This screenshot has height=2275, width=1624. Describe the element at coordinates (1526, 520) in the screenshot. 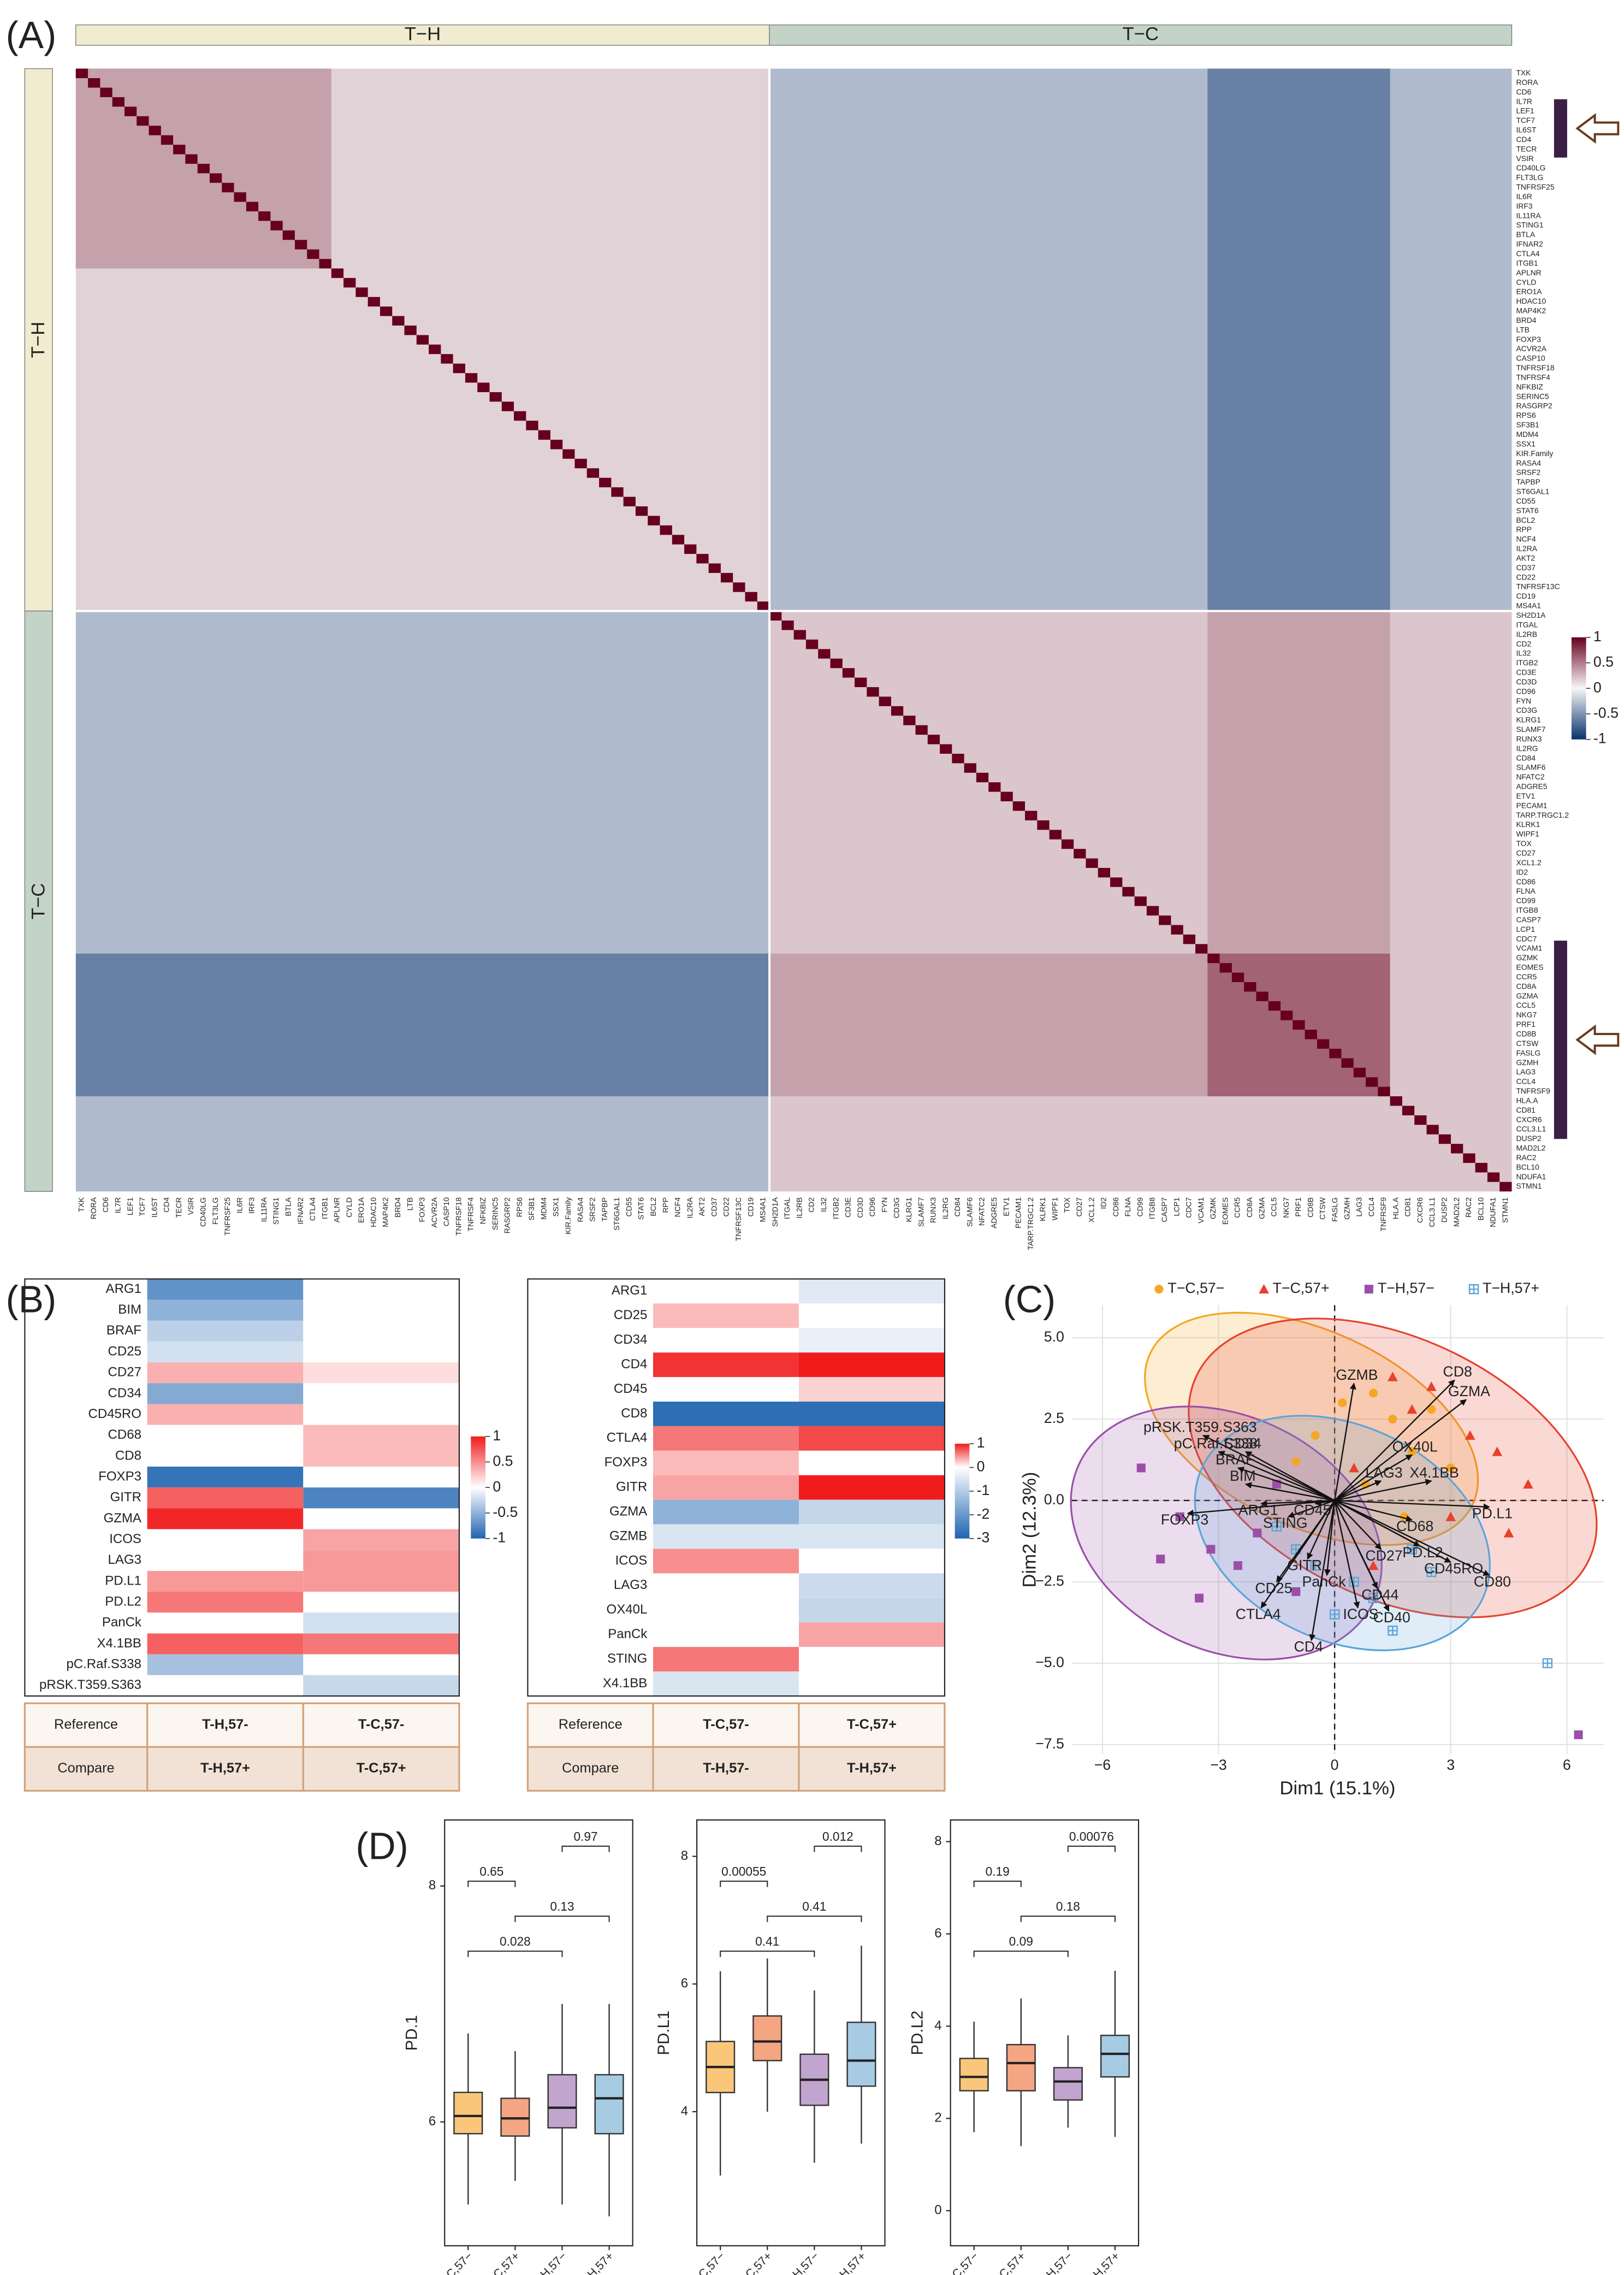

I see `row-label: BCL2` at that location.